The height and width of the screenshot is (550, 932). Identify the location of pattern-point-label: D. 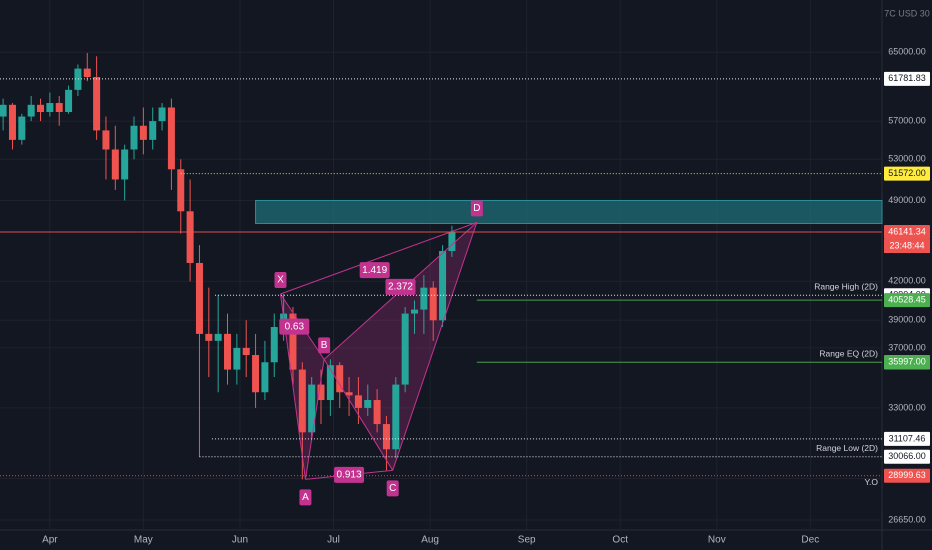
(476, 208).